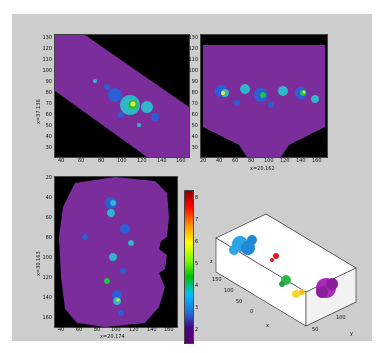 The width and height of the screenshot is (385, 353). I want to click on plot3d-tick: 150, so click(217, 280).